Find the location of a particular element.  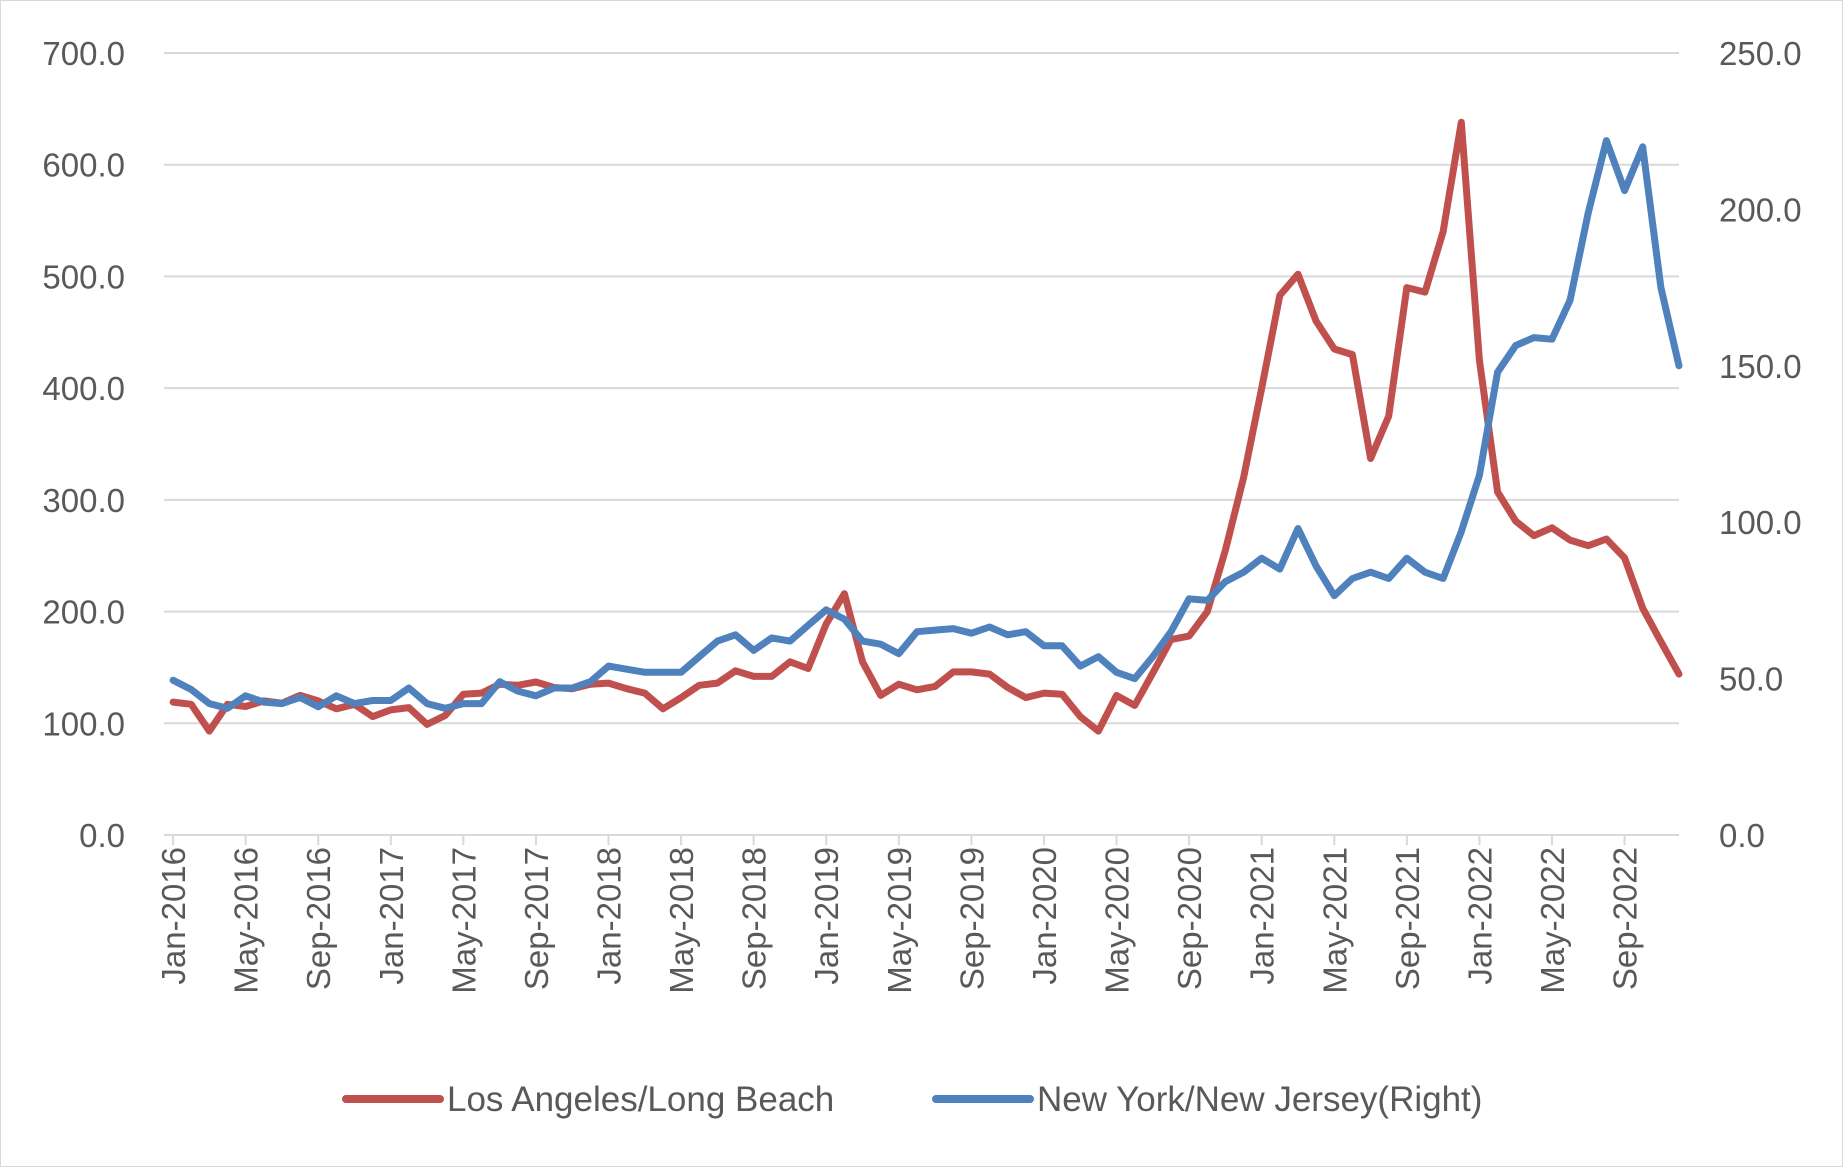

x-tick-label: May-2016 is located at coordinates (246, 920).